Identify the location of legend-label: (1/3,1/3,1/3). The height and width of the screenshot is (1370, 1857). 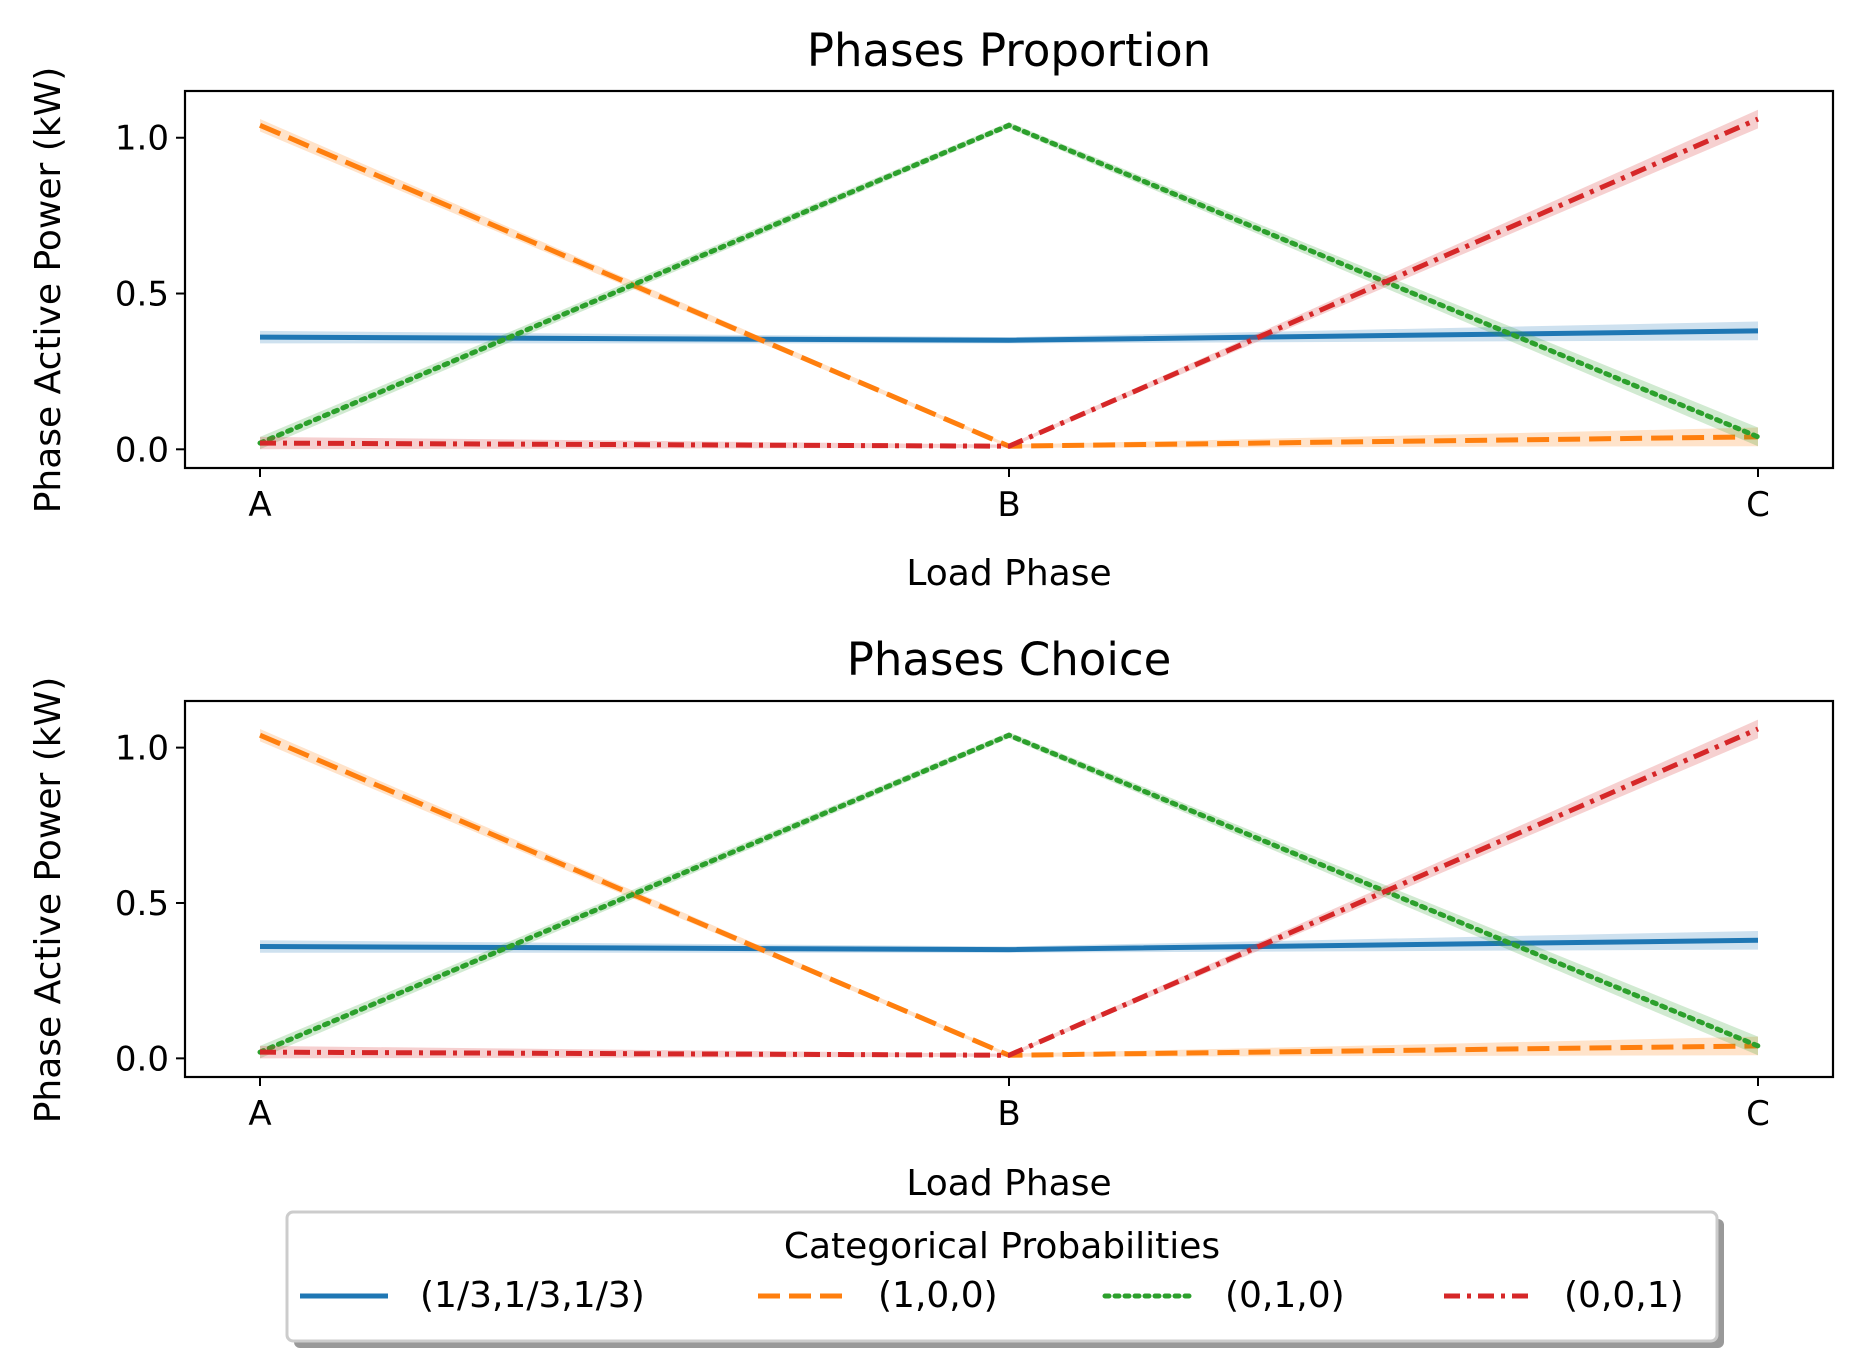
(532, 1295).